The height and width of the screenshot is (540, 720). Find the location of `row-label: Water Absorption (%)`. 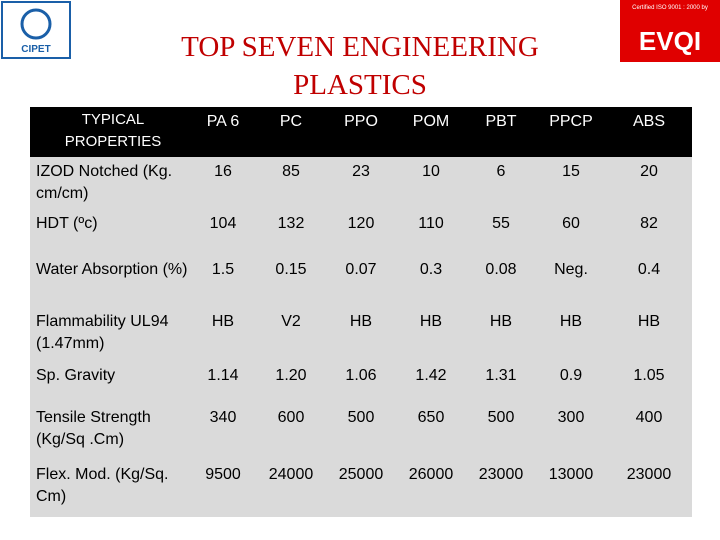

row-label: Water Absorption (%) is located at coordinates (112, 269).